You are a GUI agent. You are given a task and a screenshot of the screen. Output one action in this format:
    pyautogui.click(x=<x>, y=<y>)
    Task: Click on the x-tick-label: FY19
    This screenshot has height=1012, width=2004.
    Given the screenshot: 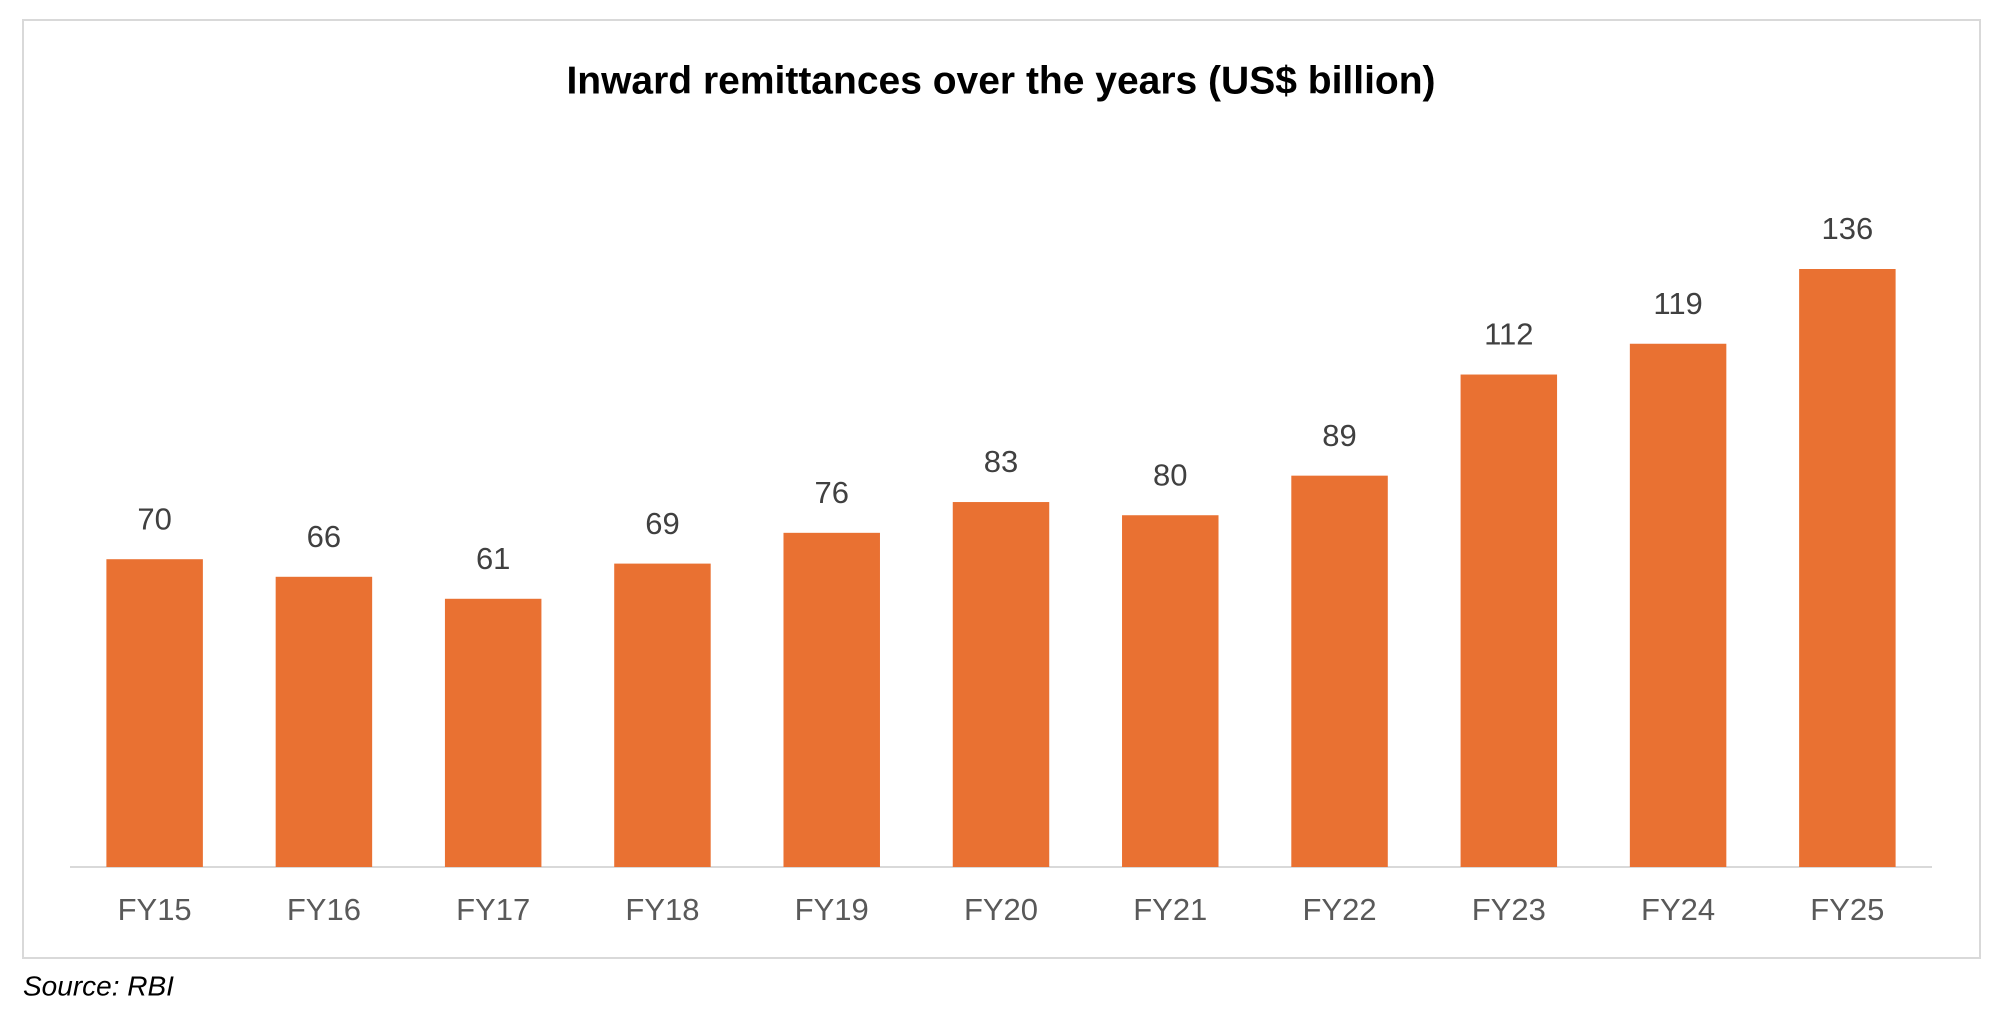 What is the action you would take?
    pyautogui.click(x=832, y=909)
    